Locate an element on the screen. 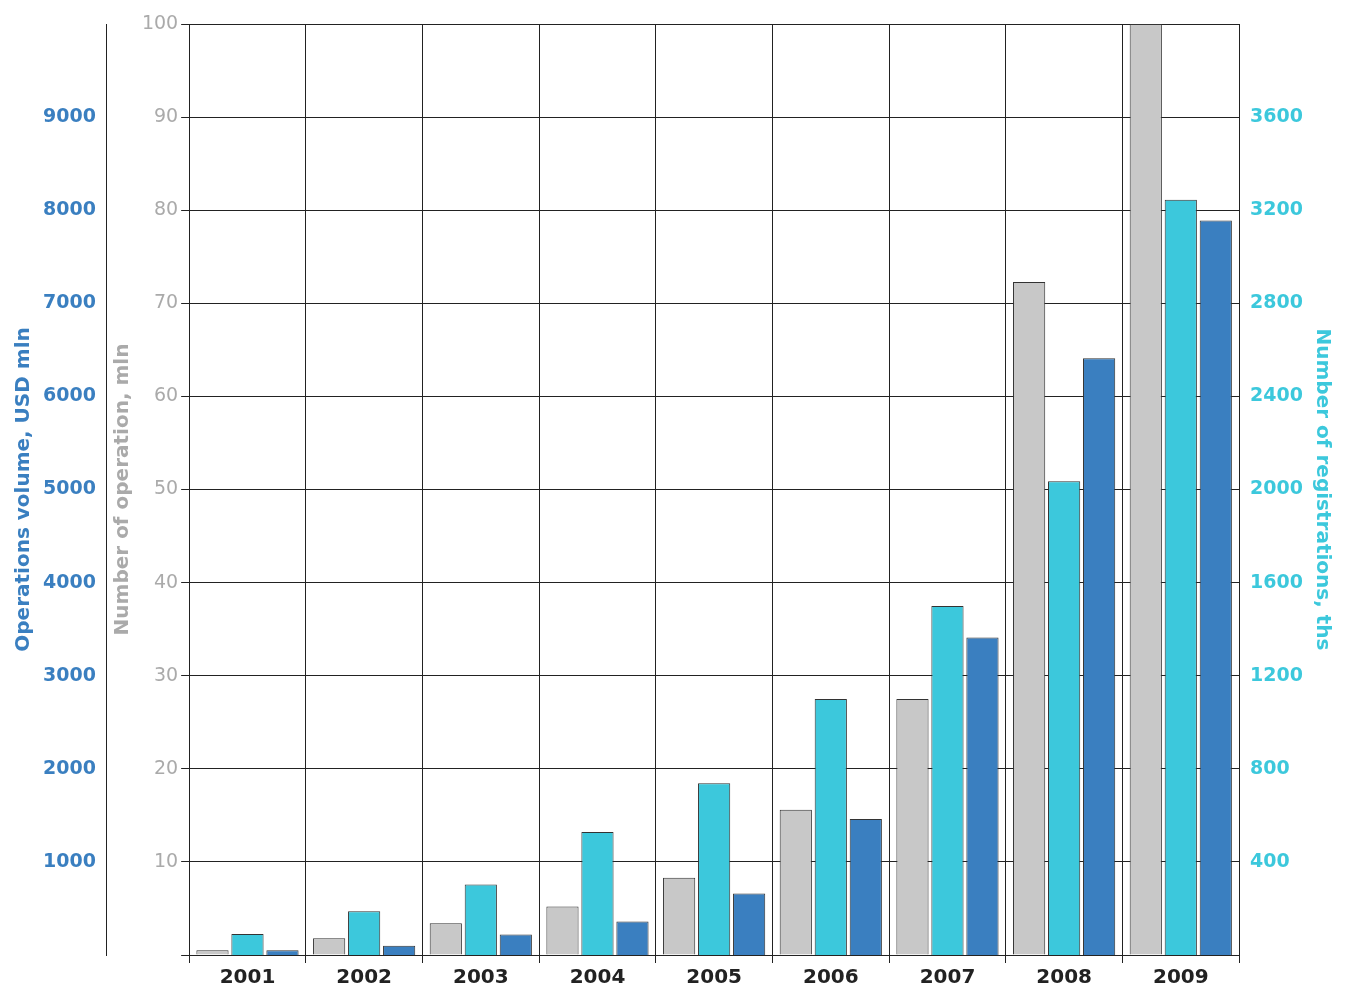 Image resolution: width=1358 pixels, height=1007 pixels. x-tick-label: 2003 is located at coordinates (480, 976).